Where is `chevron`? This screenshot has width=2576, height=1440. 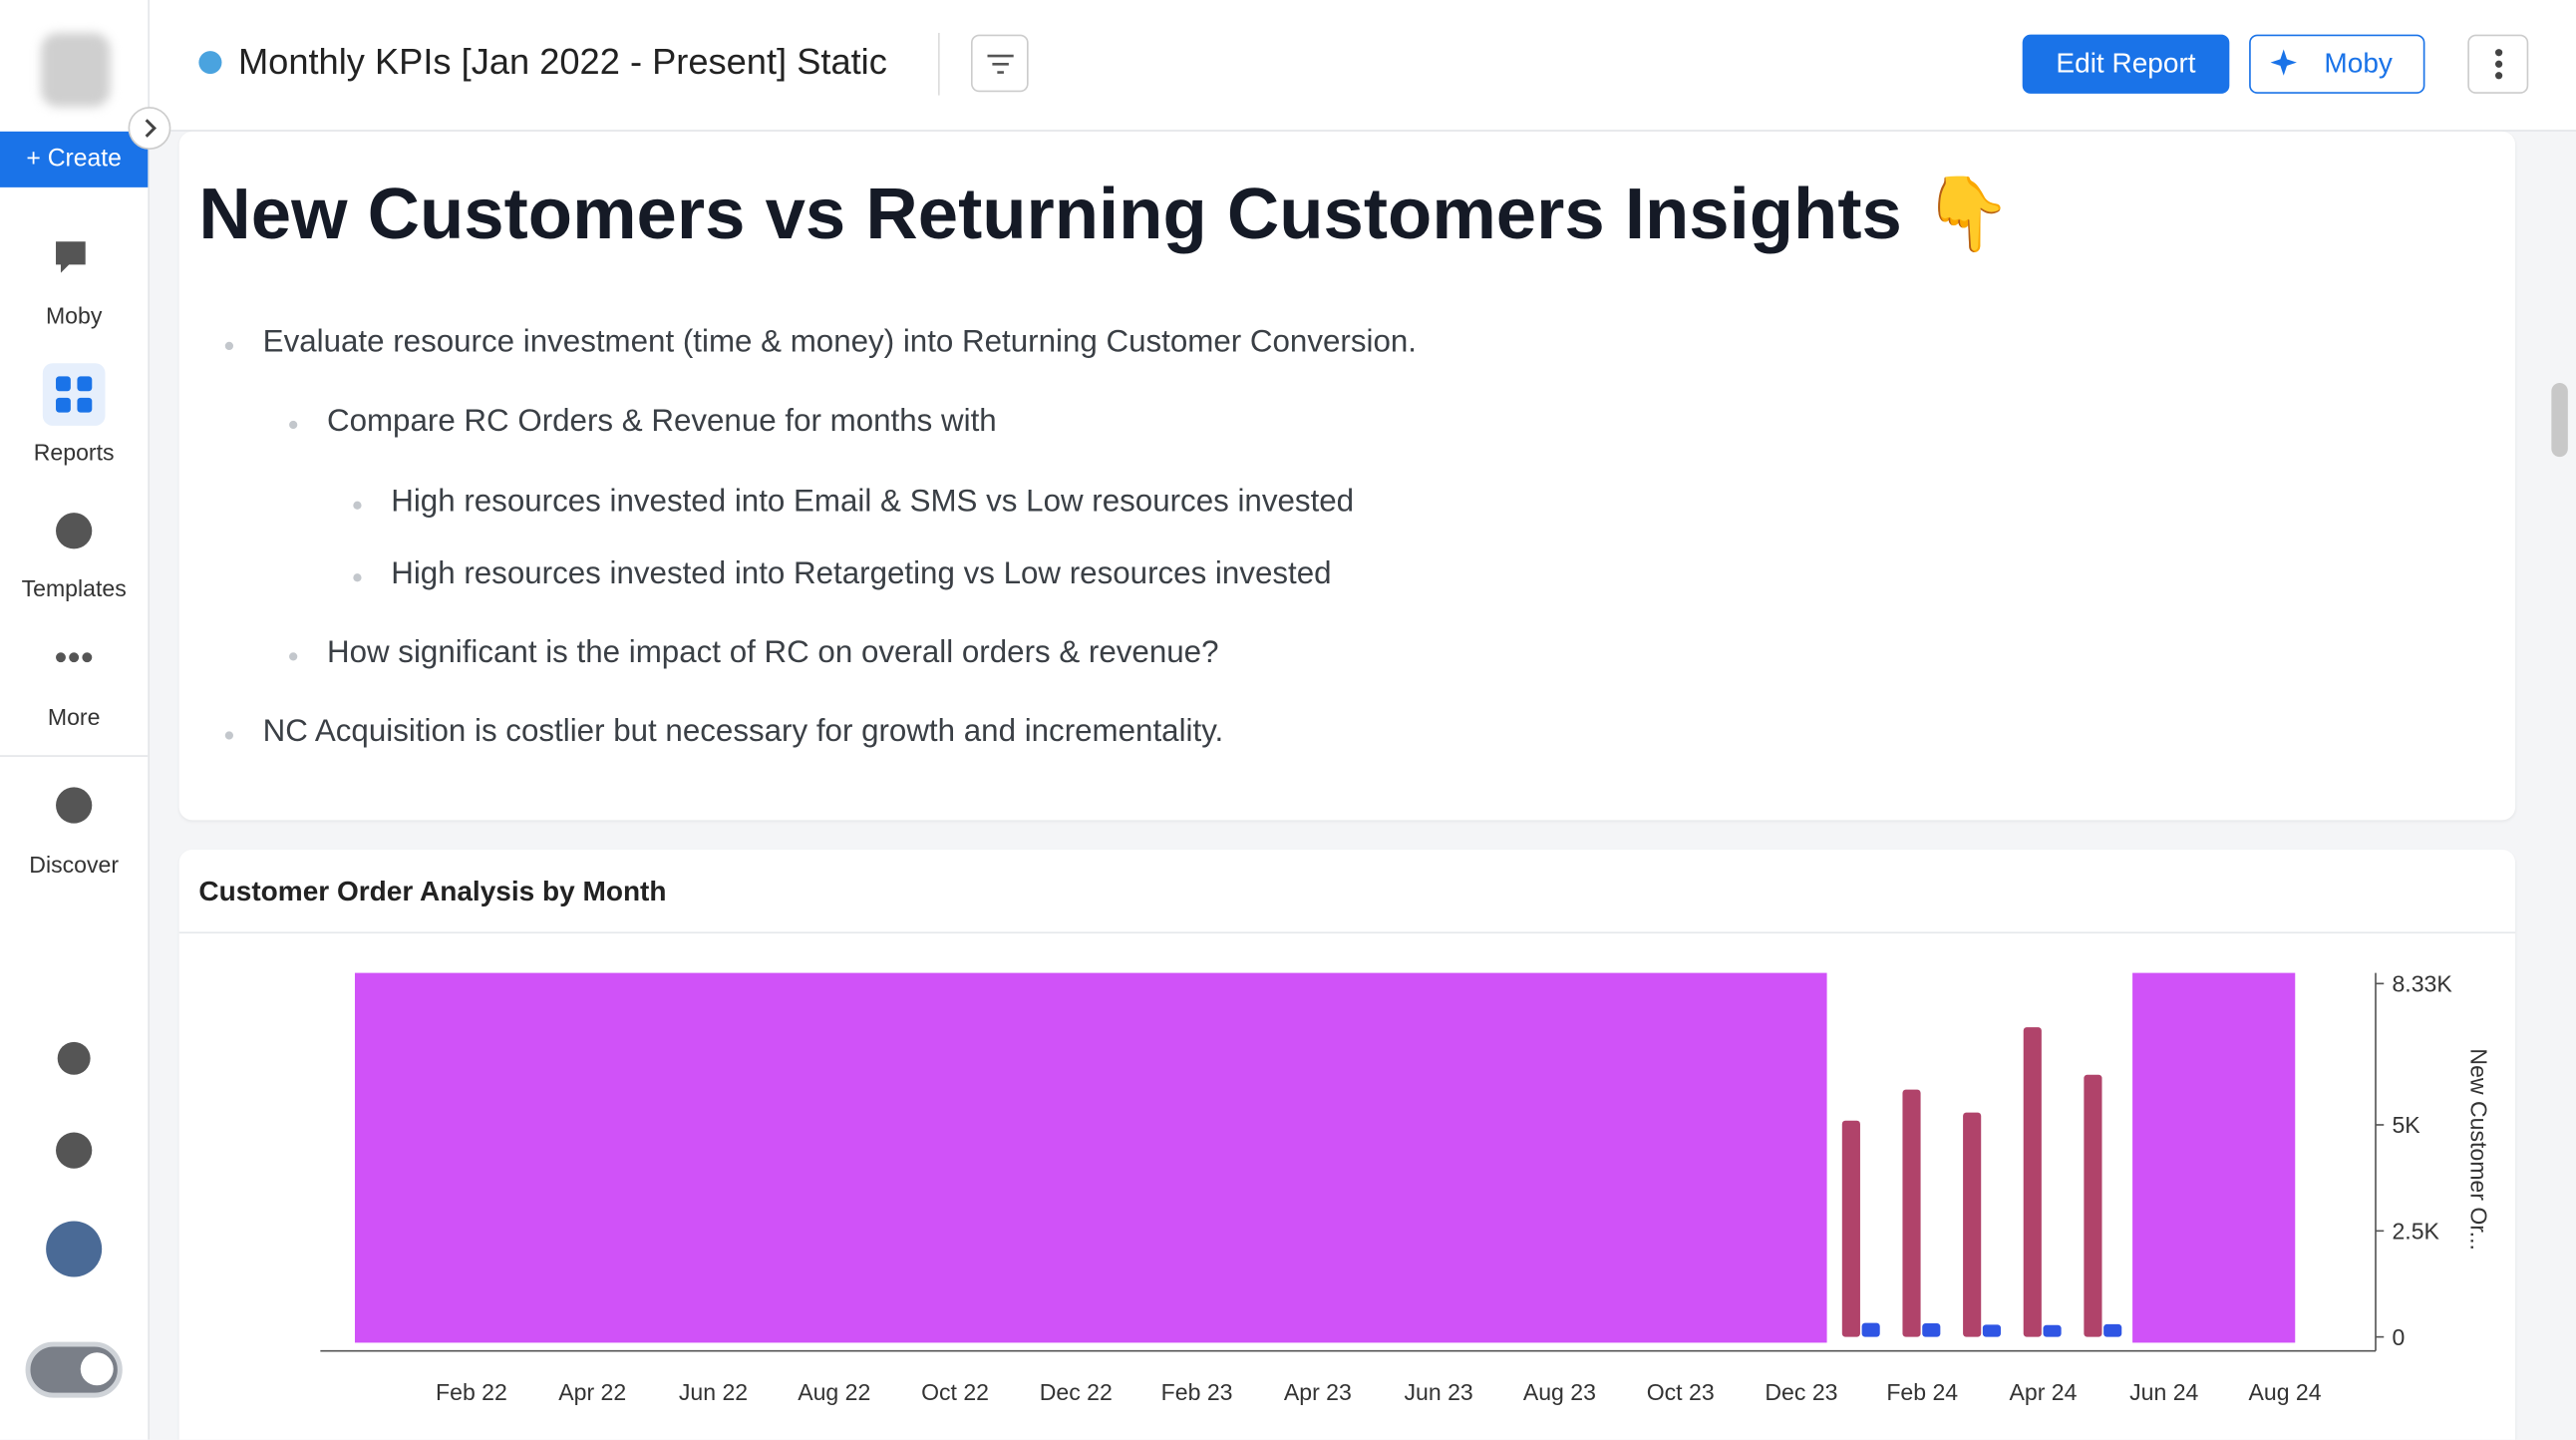
chevron is located at coordinates (151, 128).